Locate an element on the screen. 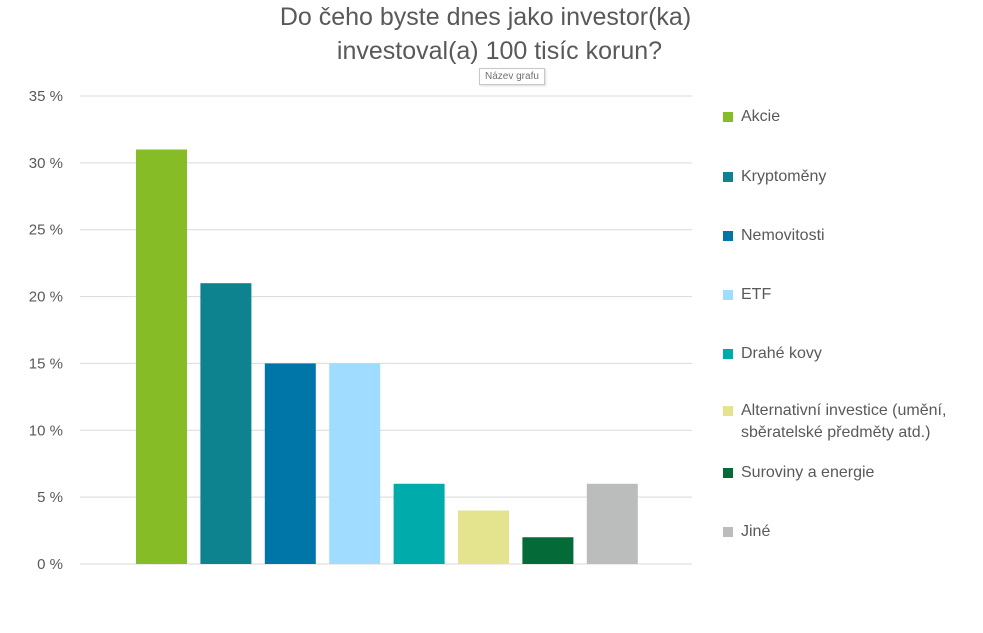  legend-label: Akcie is located at coordinates (761, 116).